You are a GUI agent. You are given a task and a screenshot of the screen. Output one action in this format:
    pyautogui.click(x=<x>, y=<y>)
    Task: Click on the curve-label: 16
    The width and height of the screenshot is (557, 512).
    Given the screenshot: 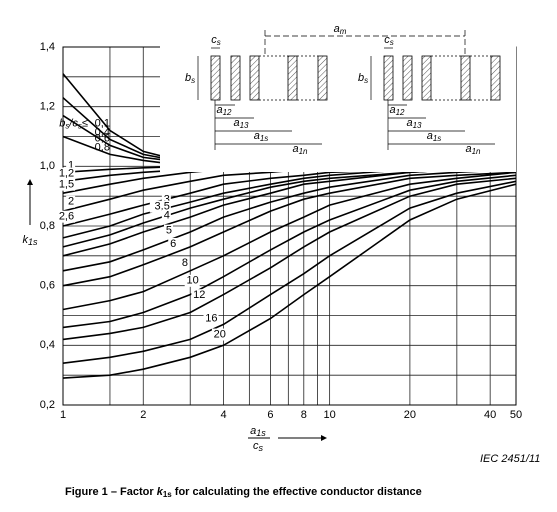 What is the action you would take?
    pyautogui.click(x=211, y=318)
    